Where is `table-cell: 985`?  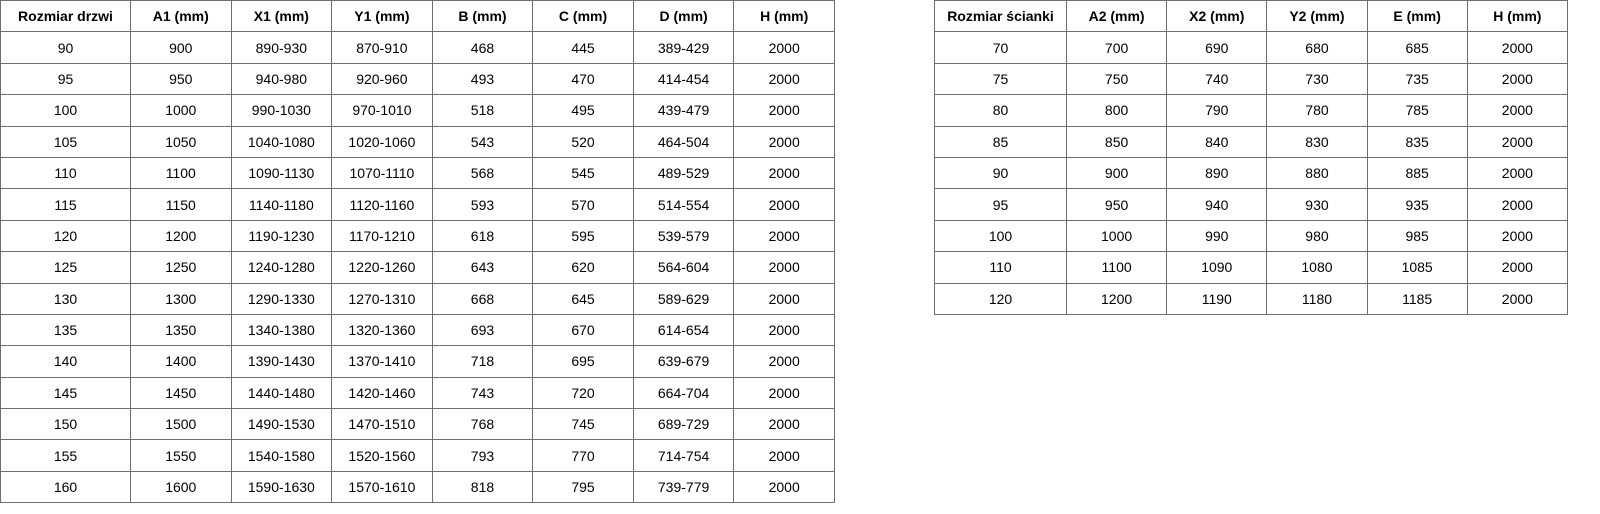 table-cell: 985 is located at coordinates (1417, 236).